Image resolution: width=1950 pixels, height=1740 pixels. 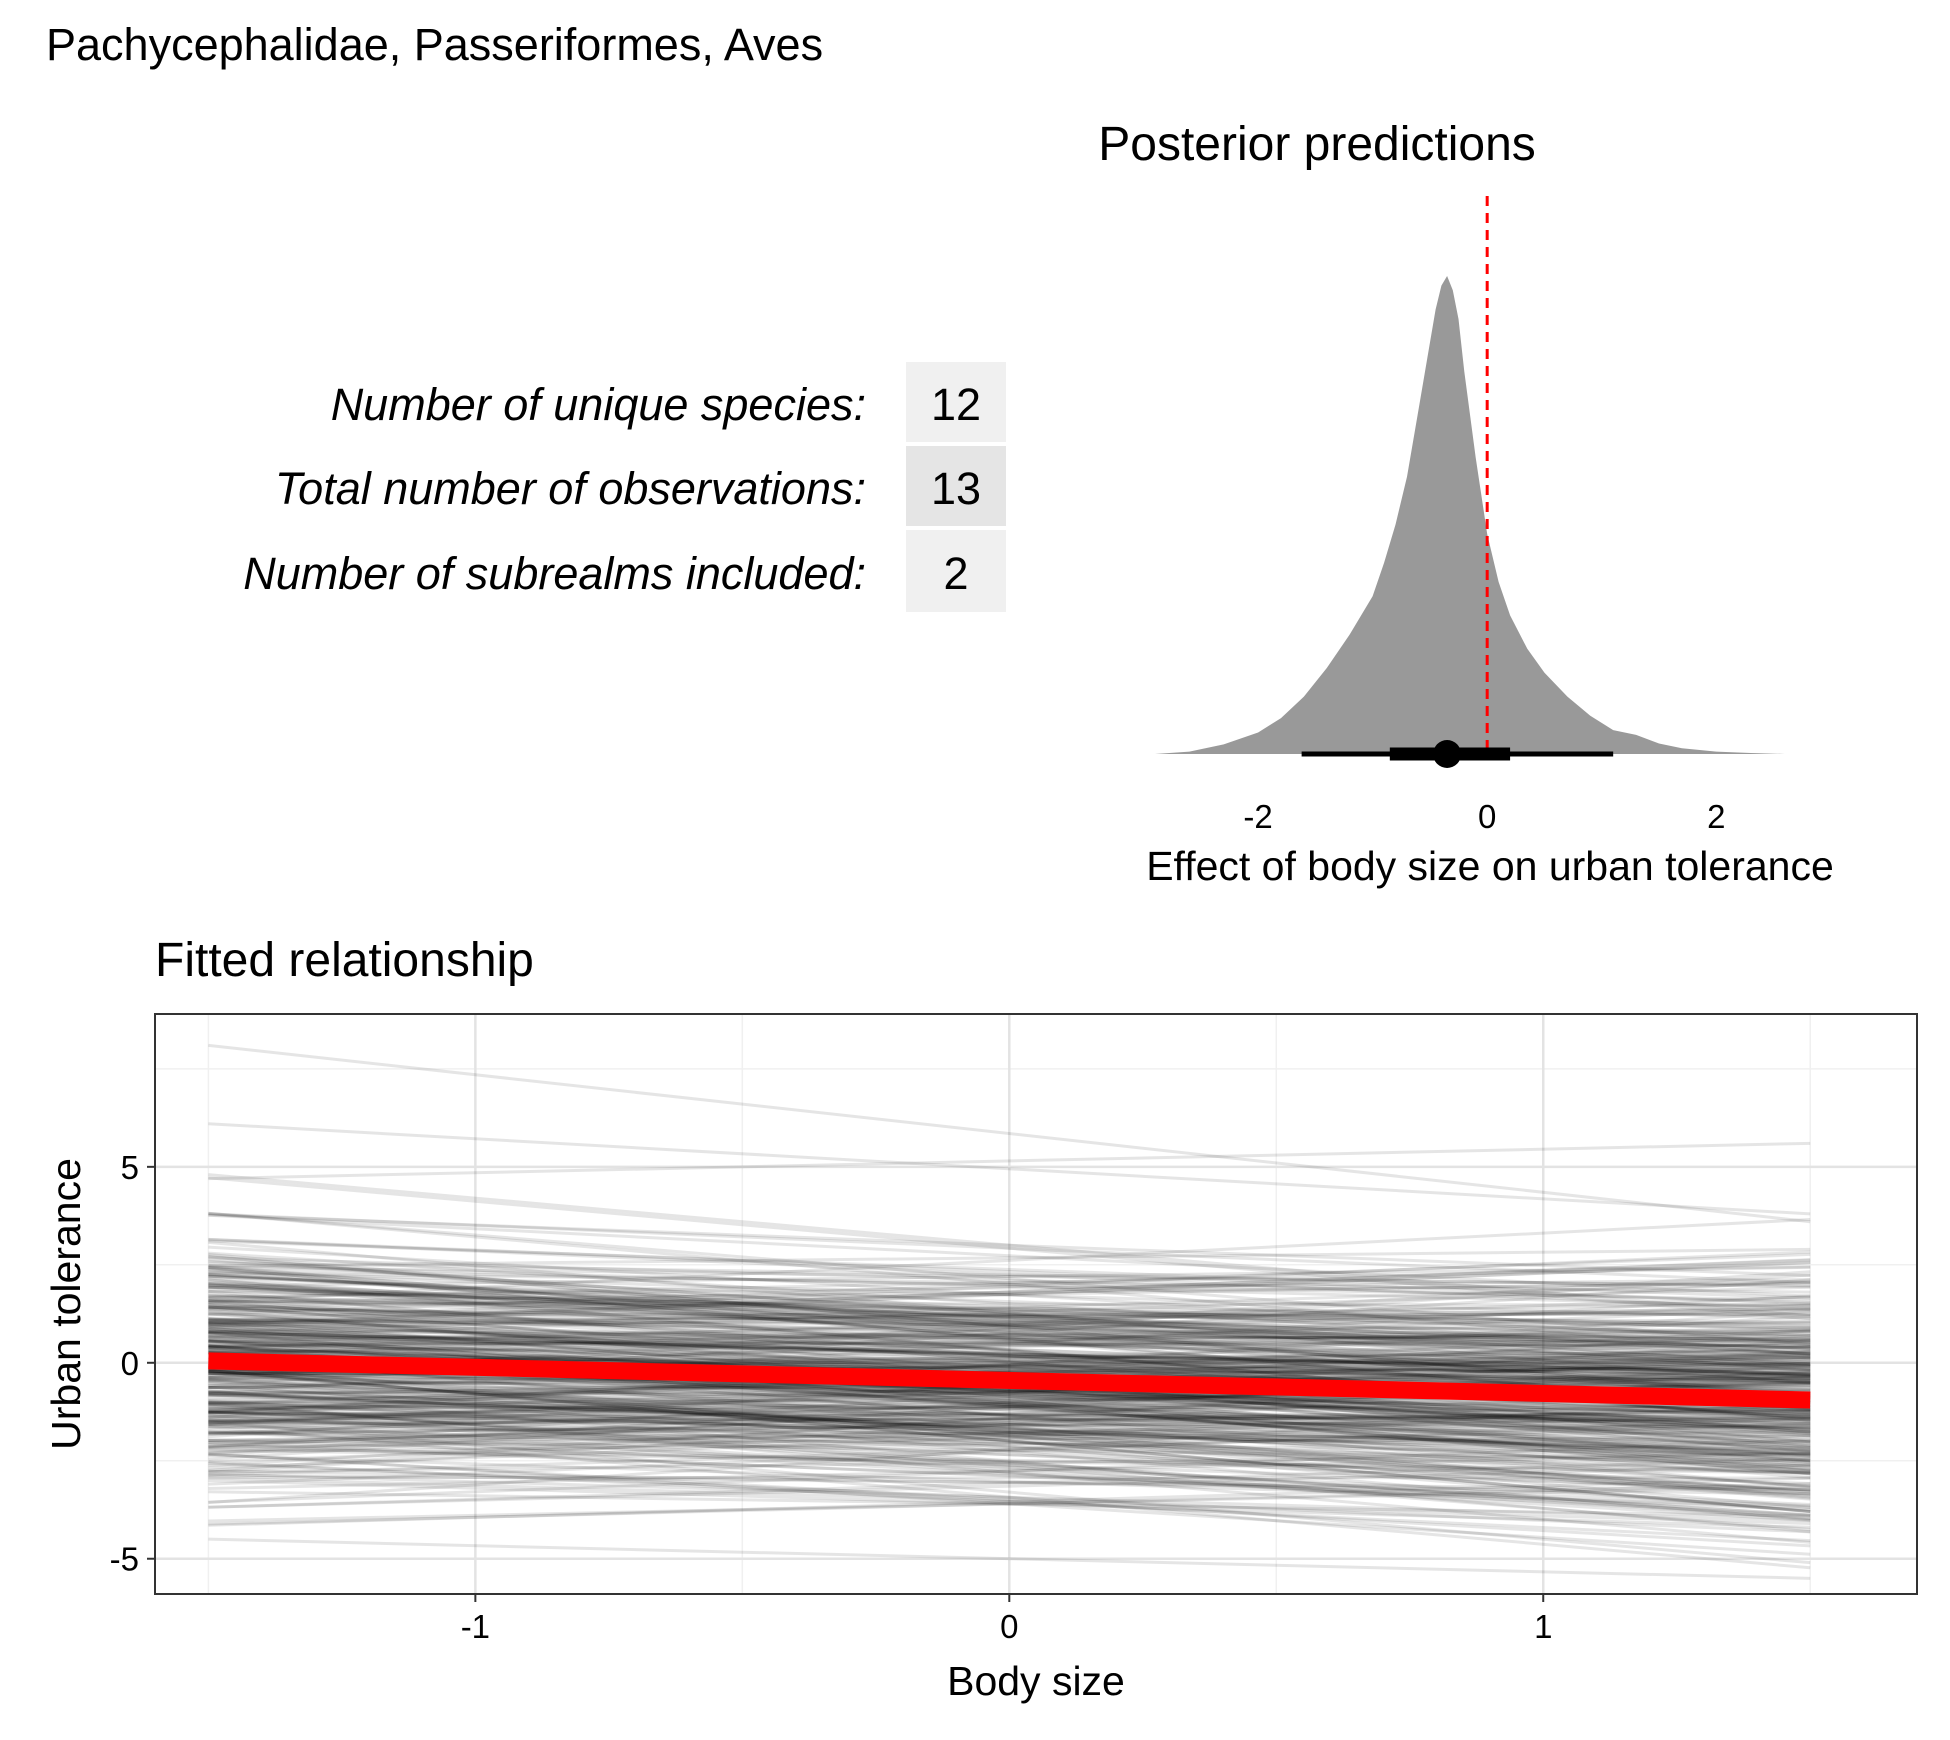 What do you see at coordinates (956, 488) in the screenshot?
I see `table-value-total-observations: 13` at bounding box center [956, 488].